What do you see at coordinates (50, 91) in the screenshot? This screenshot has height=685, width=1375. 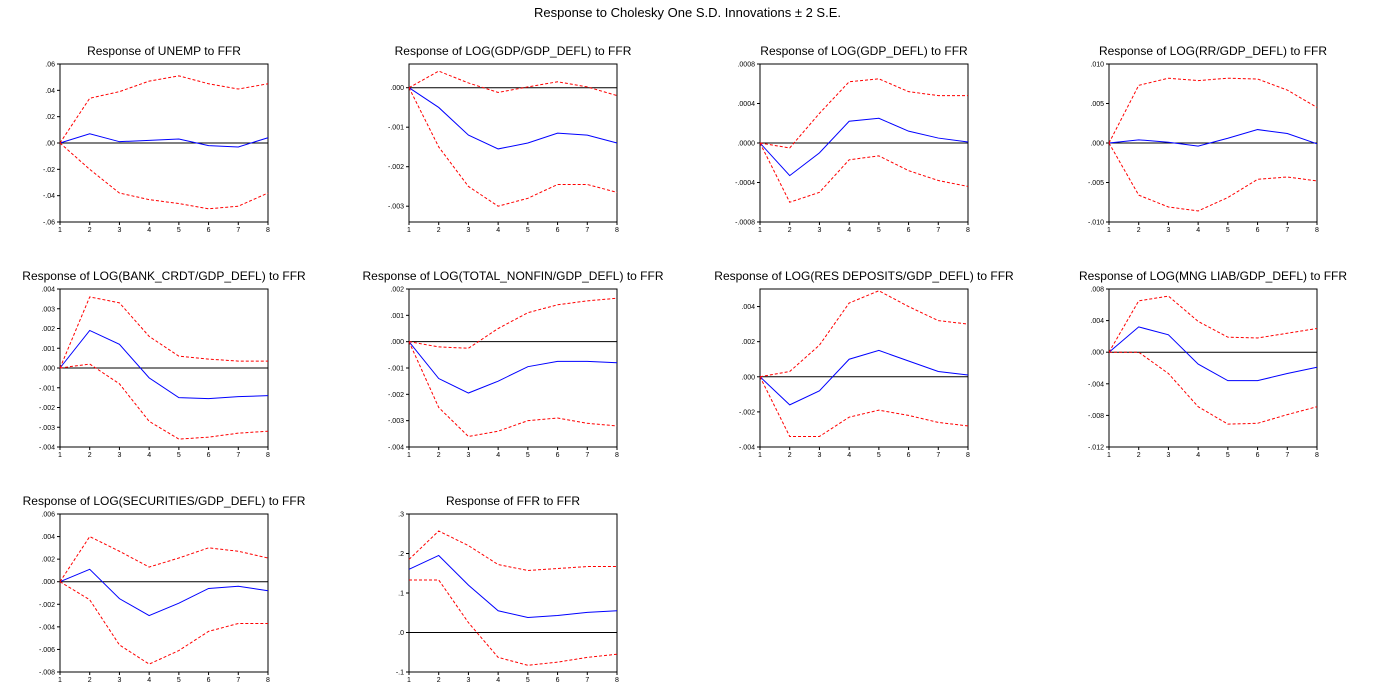 I see `y-tick-label: .04` at bounding box center [50, 91].